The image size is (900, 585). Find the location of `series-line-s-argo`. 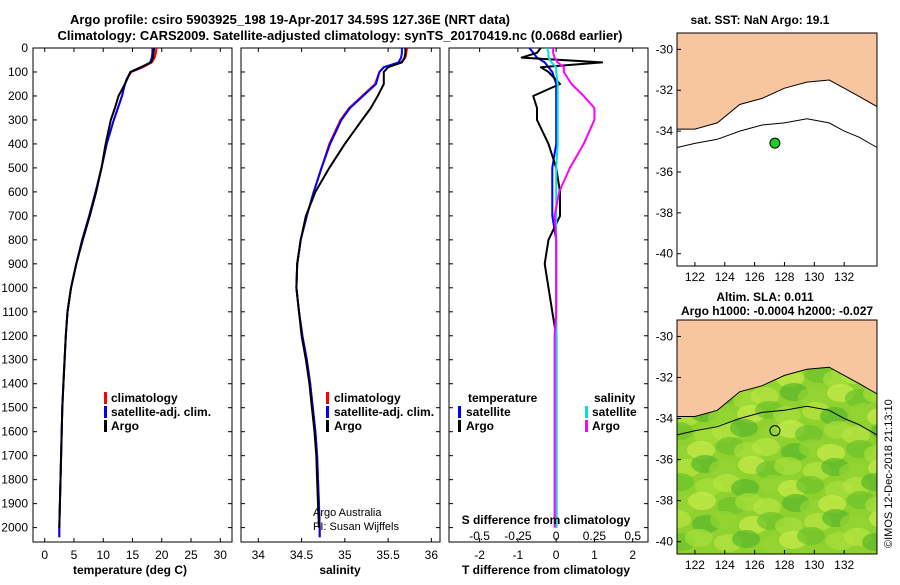

series-line-s-argo is located at coordinates (574, 288).